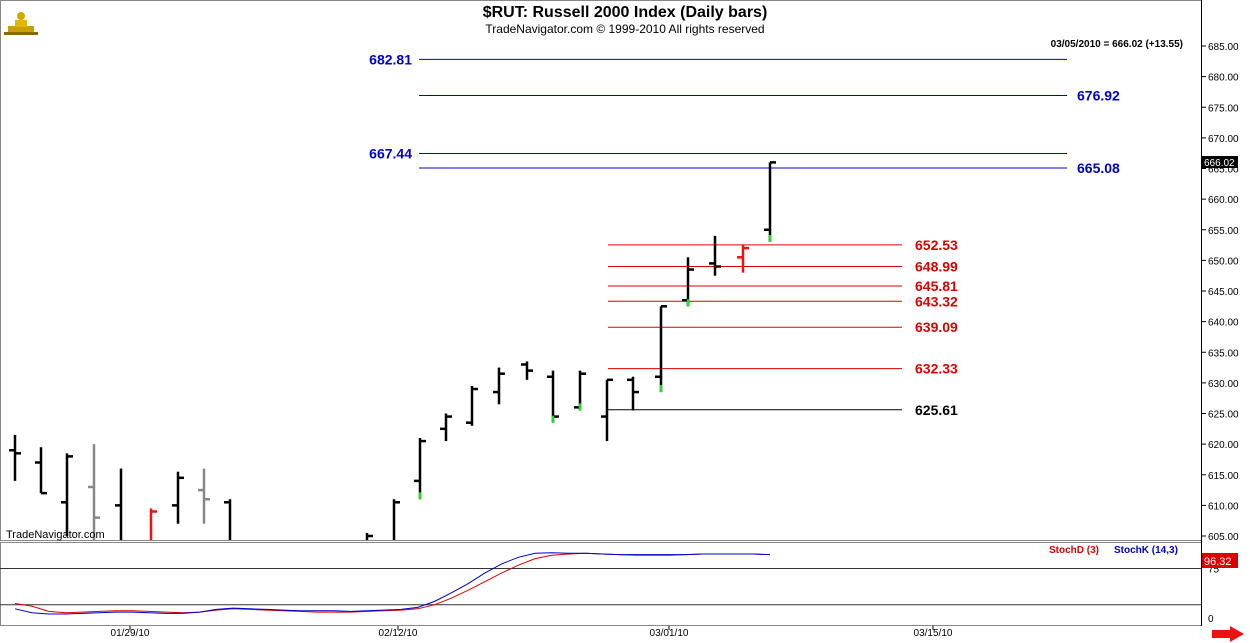  Describe the element at coordinates (1223, 139) in the screenshot. I see `price-tick-label-13: 670.00` at that location.